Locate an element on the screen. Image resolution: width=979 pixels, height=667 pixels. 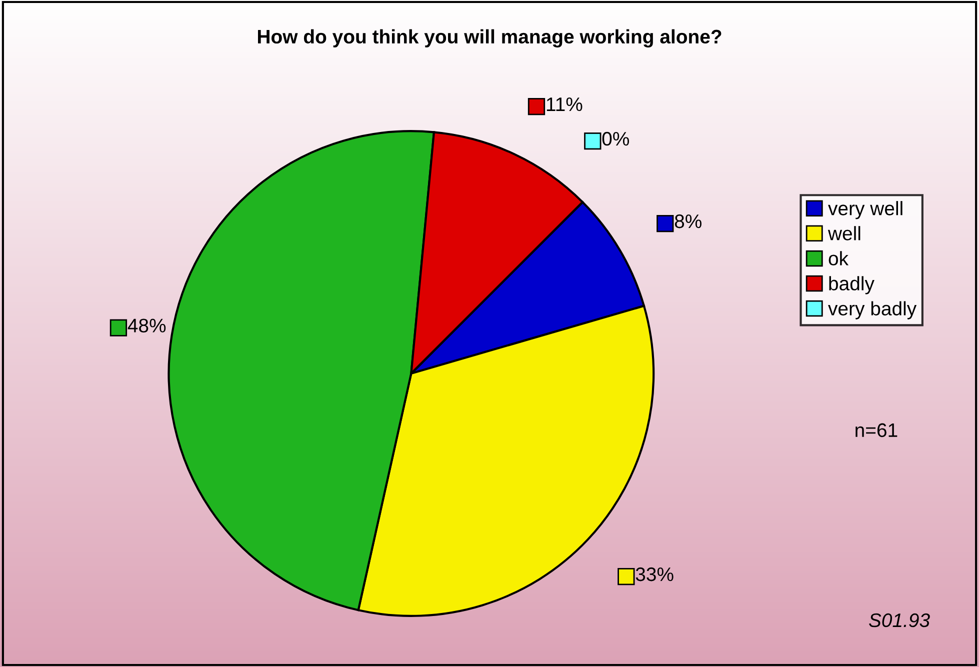
legend-label: badly is located at coordinates (851, 285).